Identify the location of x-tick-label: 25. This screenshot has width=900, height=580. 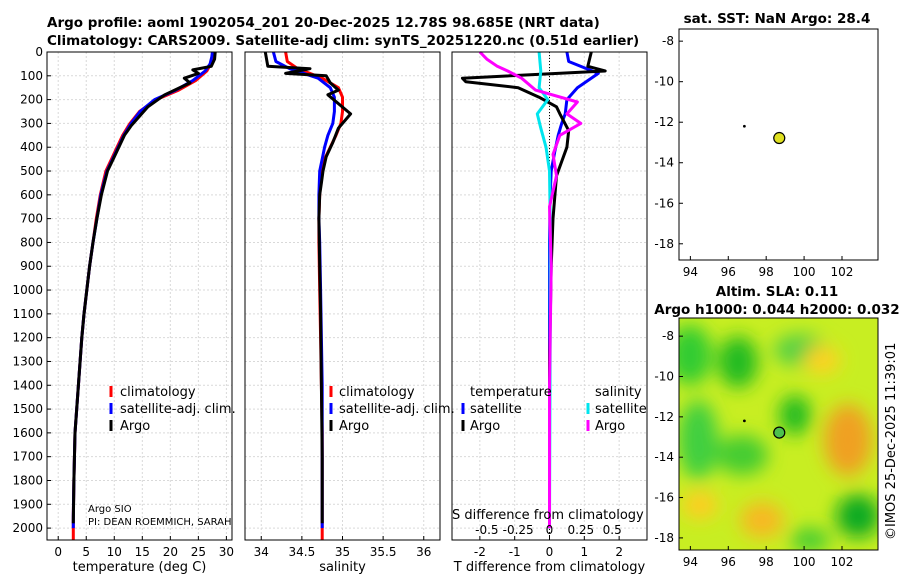
(198, 552).